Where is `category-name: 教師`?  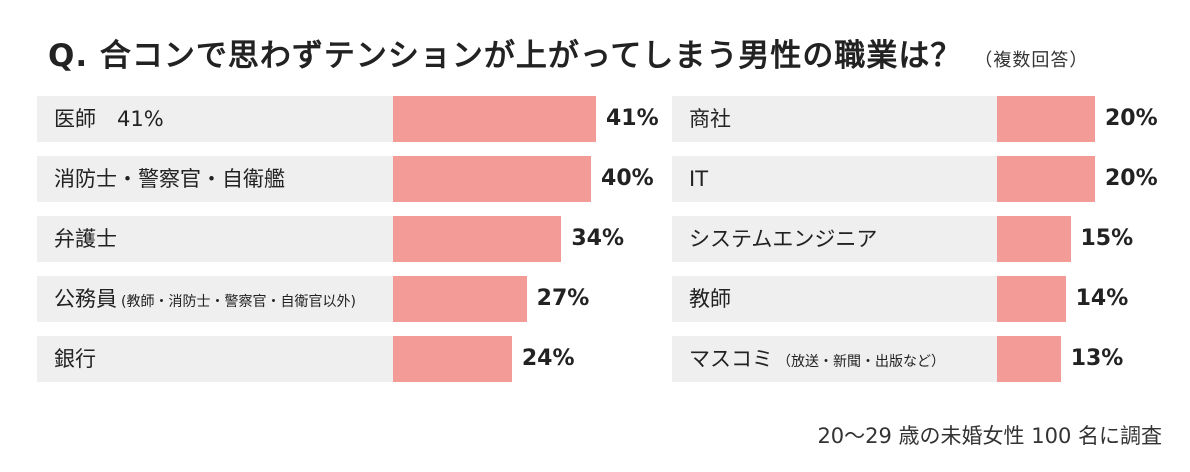 category-name: 教師 is located at coordinates (710, 299).